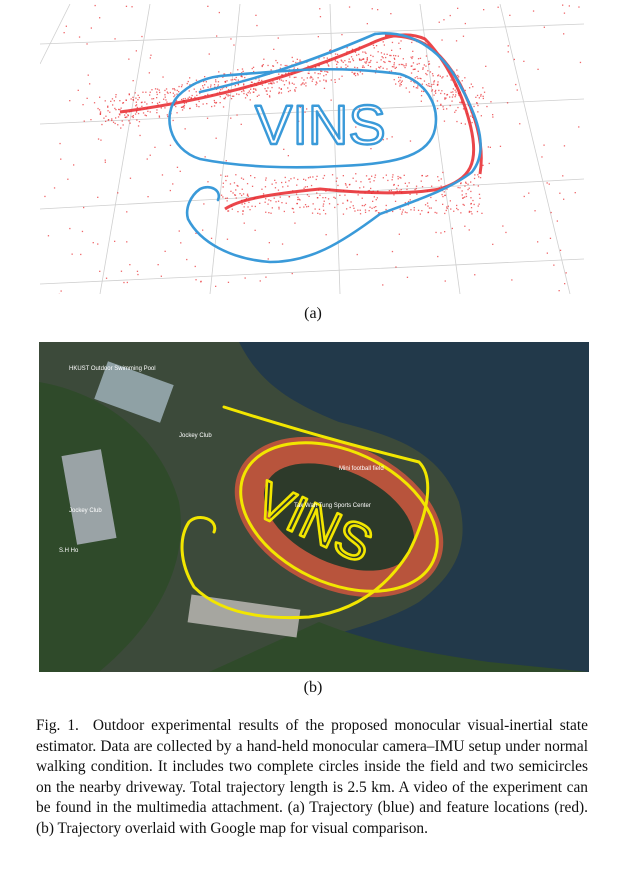 Image resolution: width=626 pixels, height=878 pixels. Describe the element at coordinates (112, 369) in the screenshot. I see `map-label-pool: HKUST Outdoor Swimming Pool` at that location.